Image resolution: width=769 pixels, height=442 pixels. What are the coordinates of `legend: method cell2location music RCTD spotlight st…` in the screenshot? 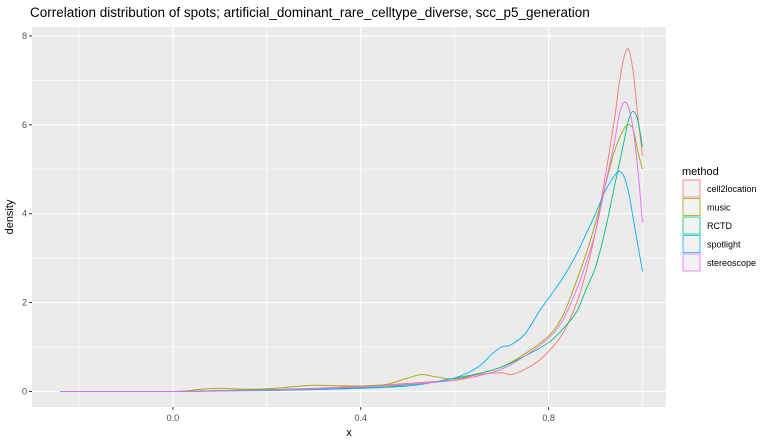 It's located at (719, 219).